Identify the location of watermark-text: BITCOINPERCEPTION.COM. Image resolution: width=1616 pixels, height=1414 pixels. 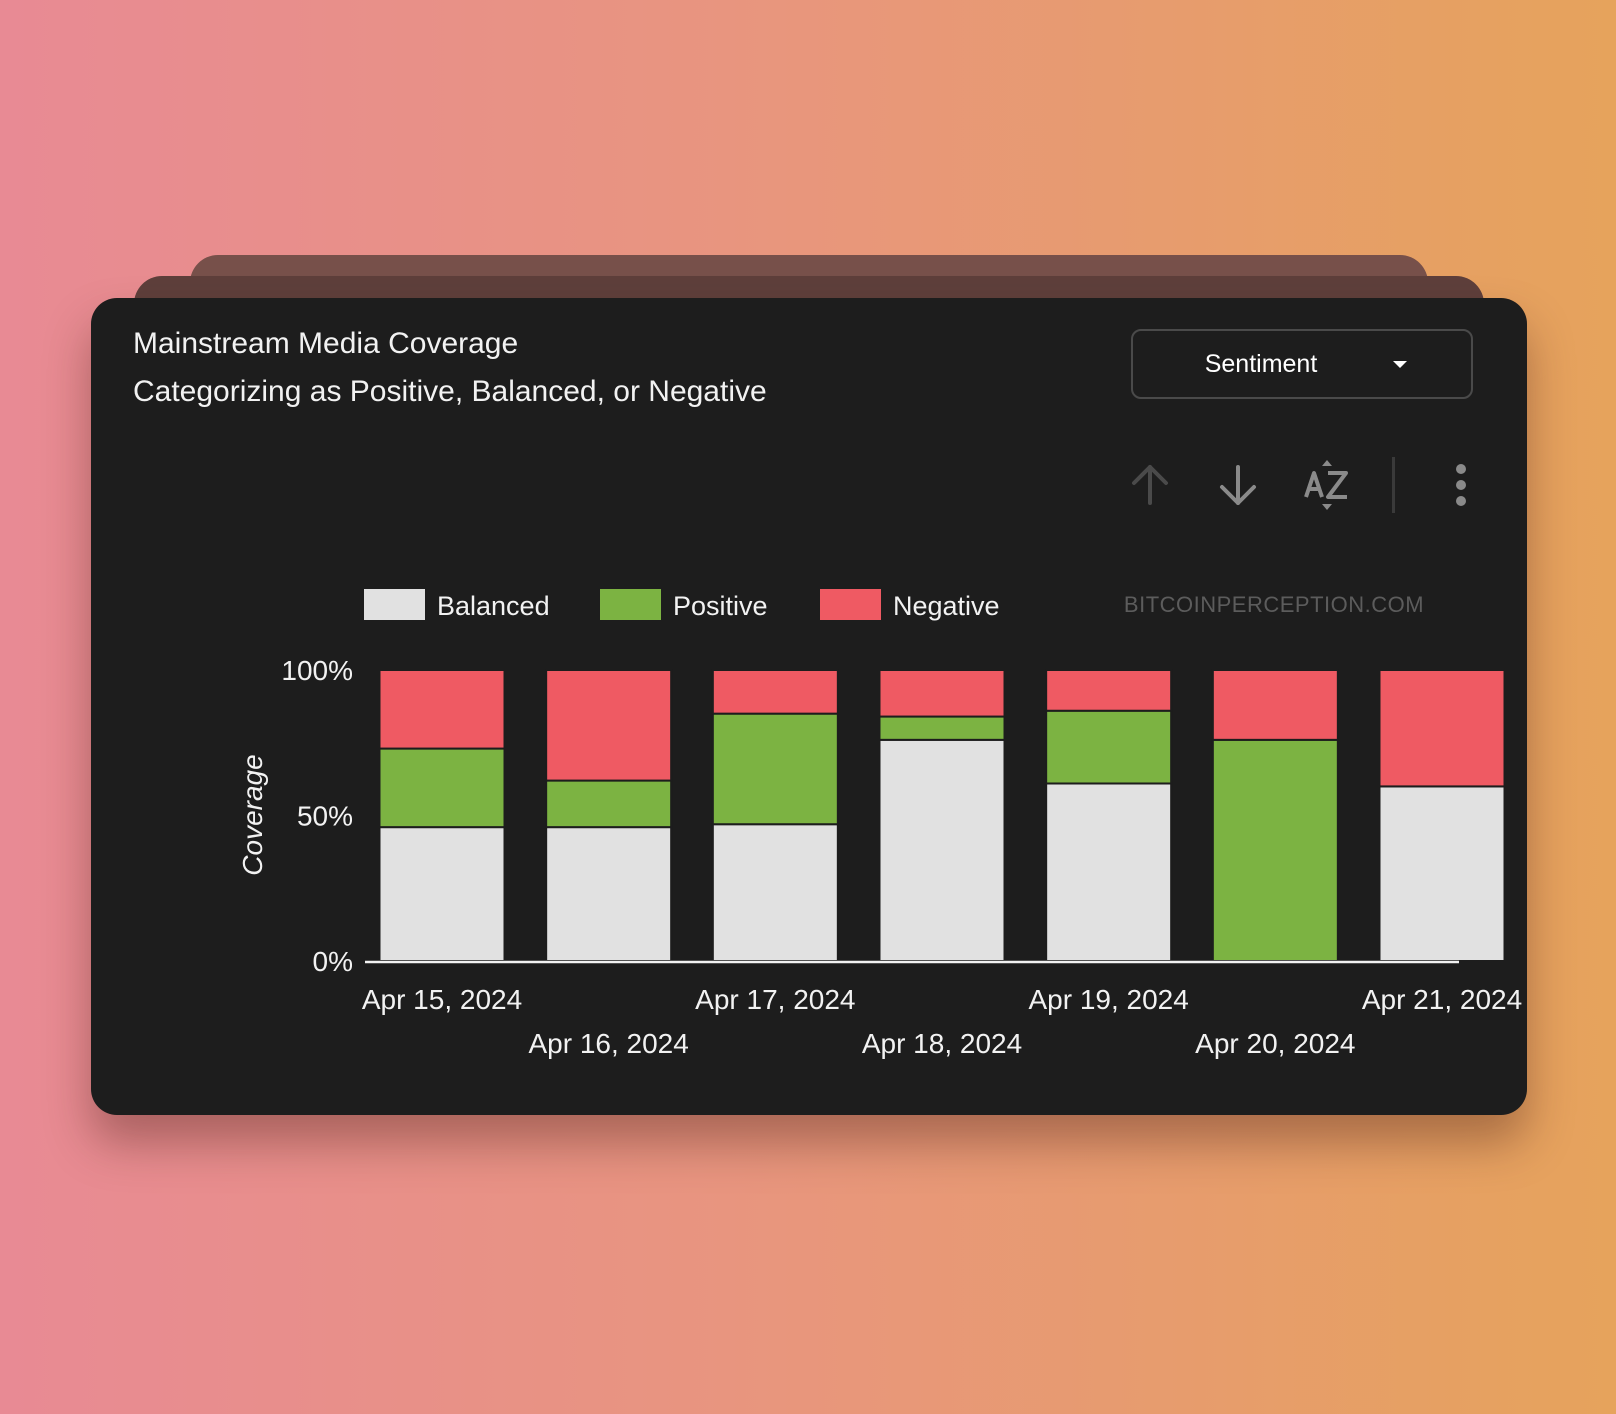
(1274, 604).